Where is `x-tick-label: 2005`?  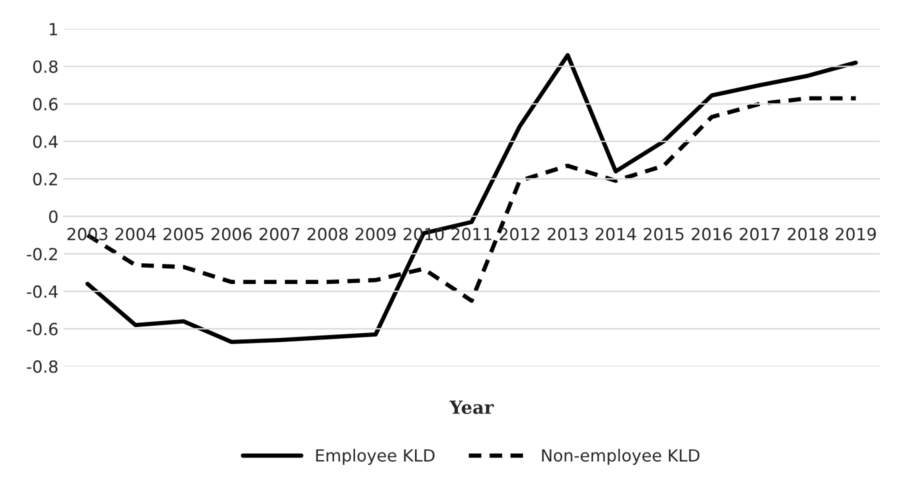 x-tick-label: 2005 is located at coordinates (184, 234).